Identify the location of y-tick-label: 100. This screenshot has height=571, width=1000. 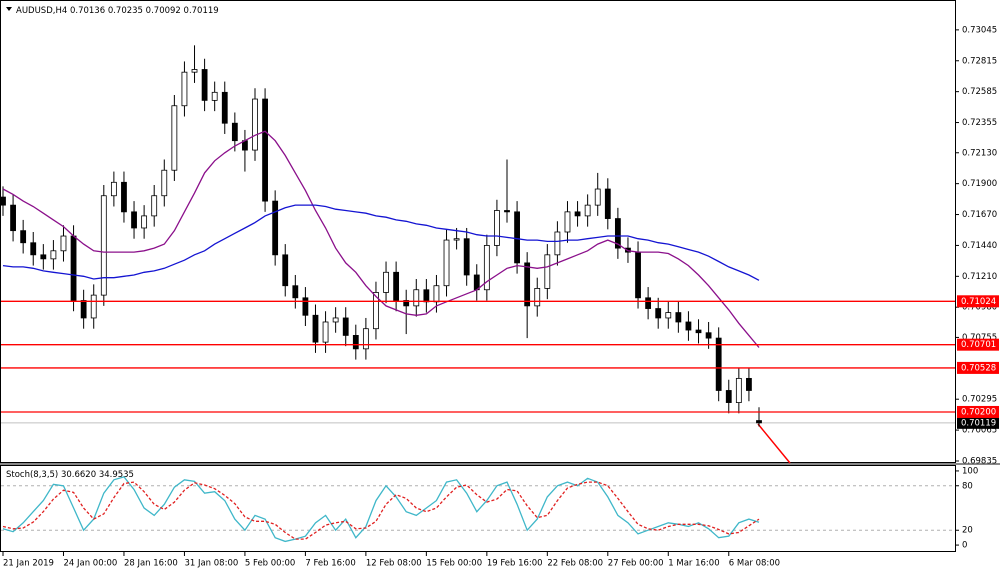
(970, 471).